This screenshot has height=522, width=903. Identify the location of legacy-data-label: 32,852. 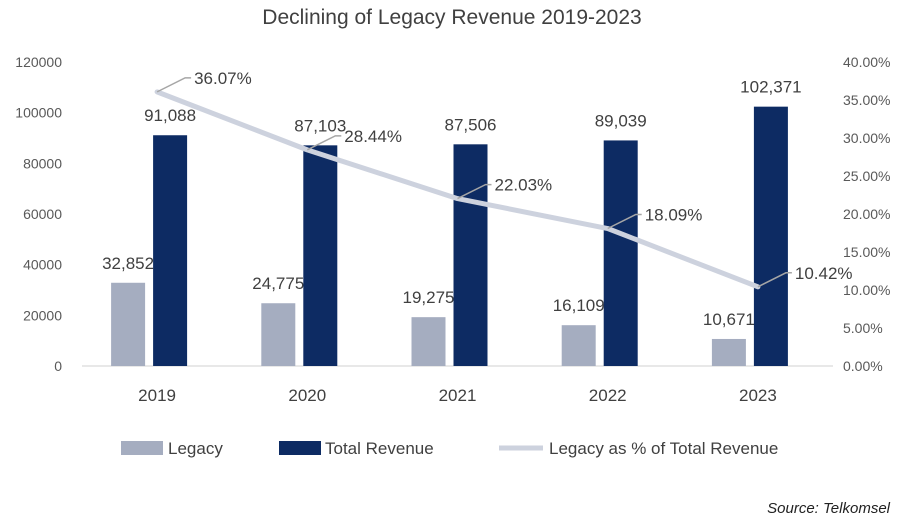
(128, 263).